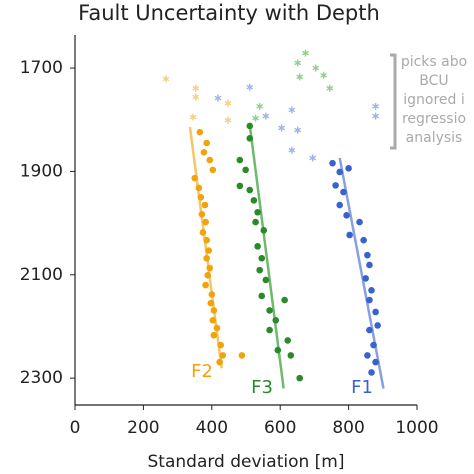 This screenshot has width=474, height=474. I want to click on y-tick-label: 1900, so click(41, 171).